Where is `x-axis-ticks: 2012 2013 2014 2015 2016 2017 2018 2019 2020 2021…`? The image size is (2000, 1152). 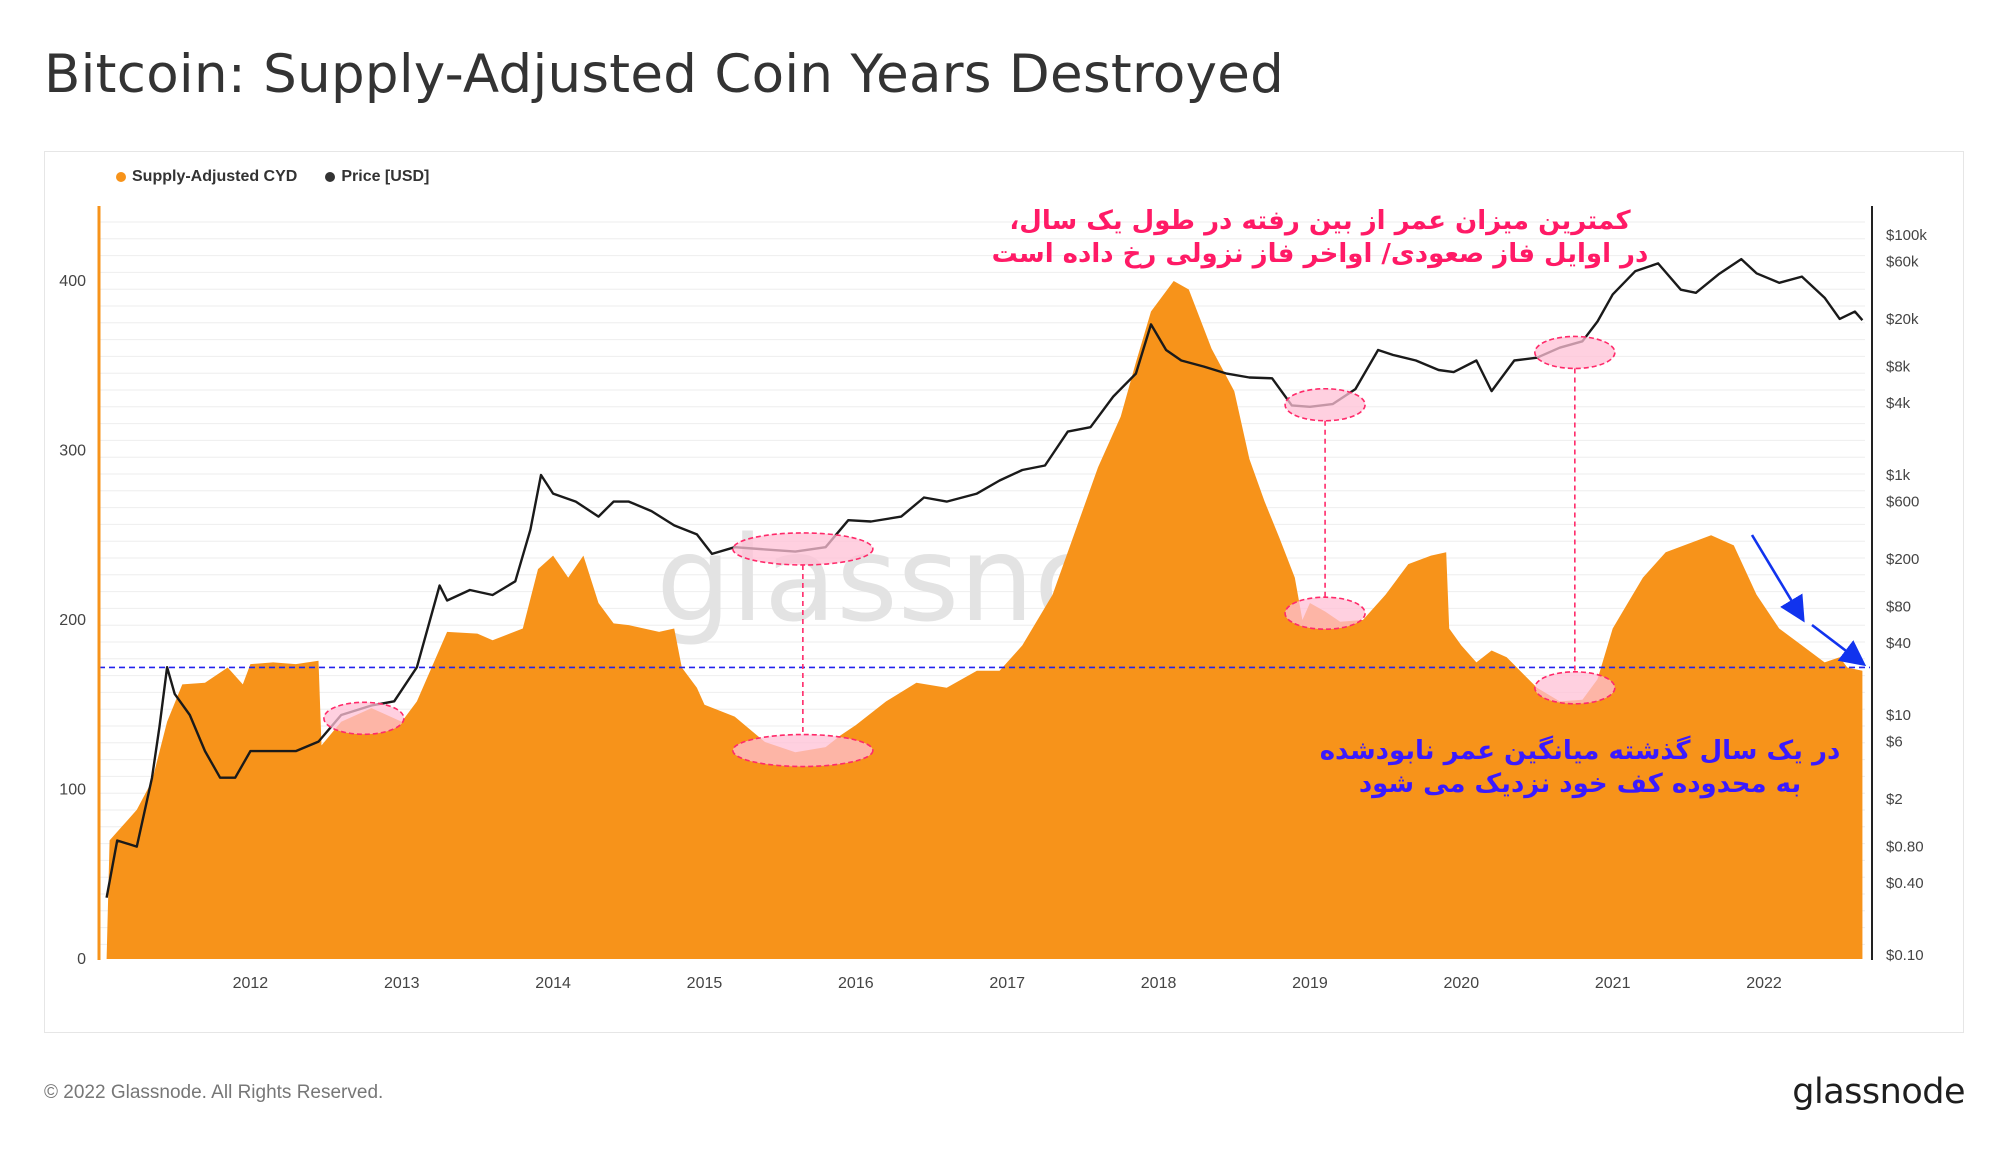
x-axis-ticks: 2012 2013 2014 2015 2016 2017 2018 2019 2020 2021… is located at coordinates (1007, 983).